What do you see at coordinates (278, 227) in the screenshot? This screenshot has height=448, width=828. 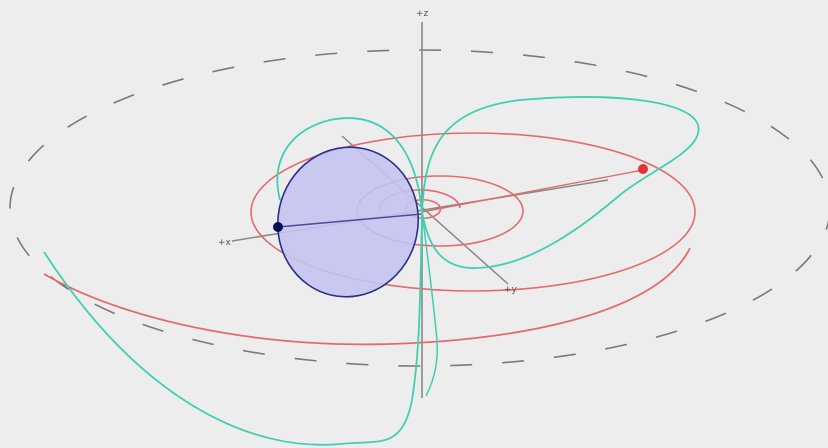 I see `blue-point` at bounding box center [278, 227].